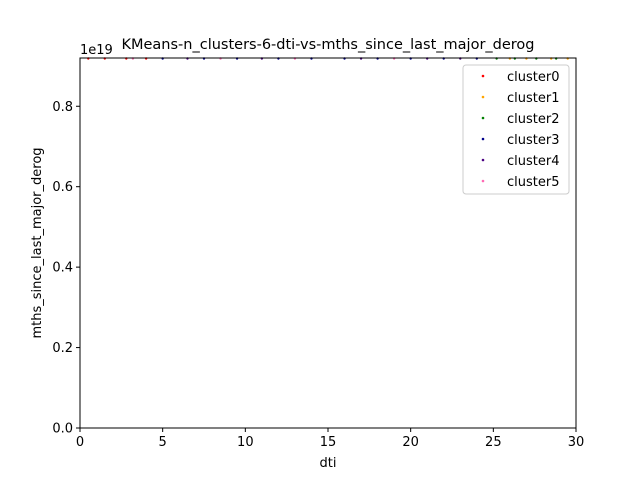 This screenshot has width=640, height=480. What do you see at coordinates (80, 442) in the screenshot?
I see `x-tick-label: 0` at bounding box center [80, 442].